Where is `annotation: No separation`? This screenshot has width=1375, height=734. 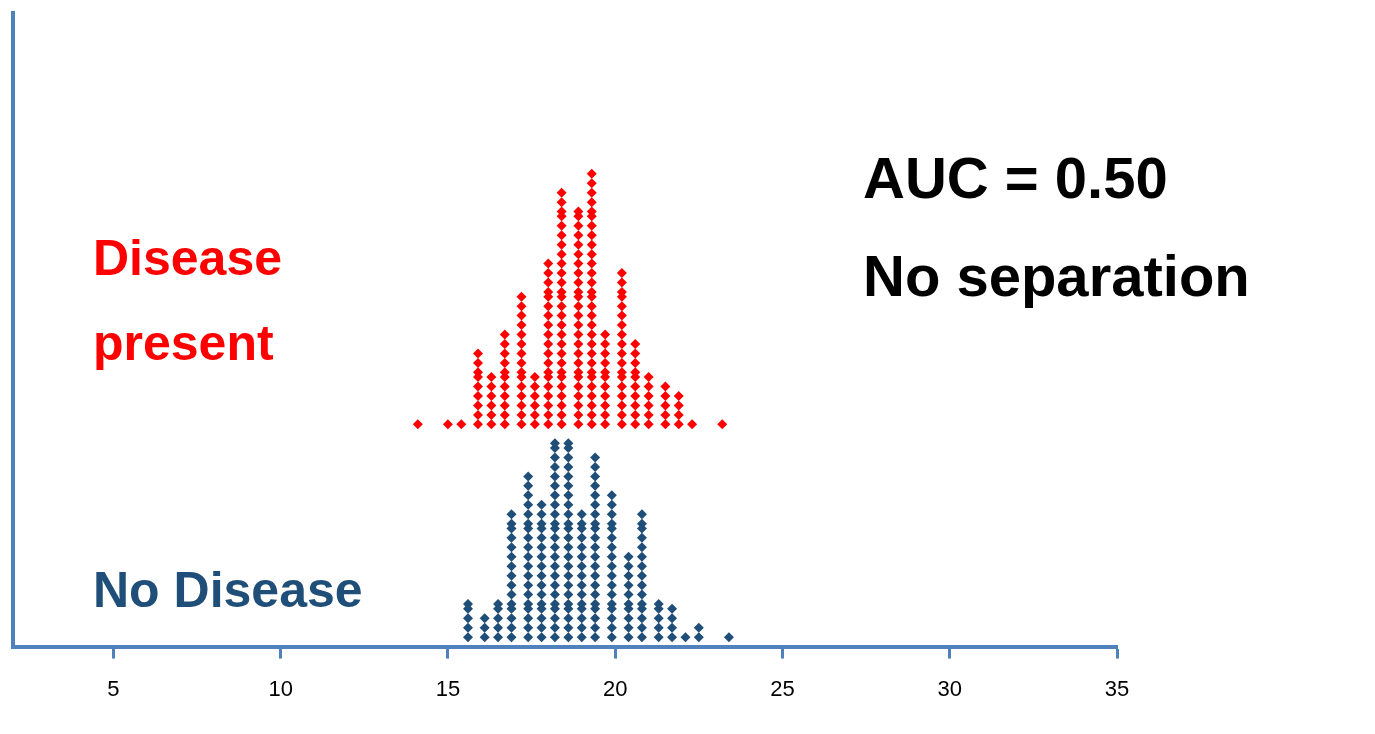 annotation: No separation is located at coordinates (1056, 275).